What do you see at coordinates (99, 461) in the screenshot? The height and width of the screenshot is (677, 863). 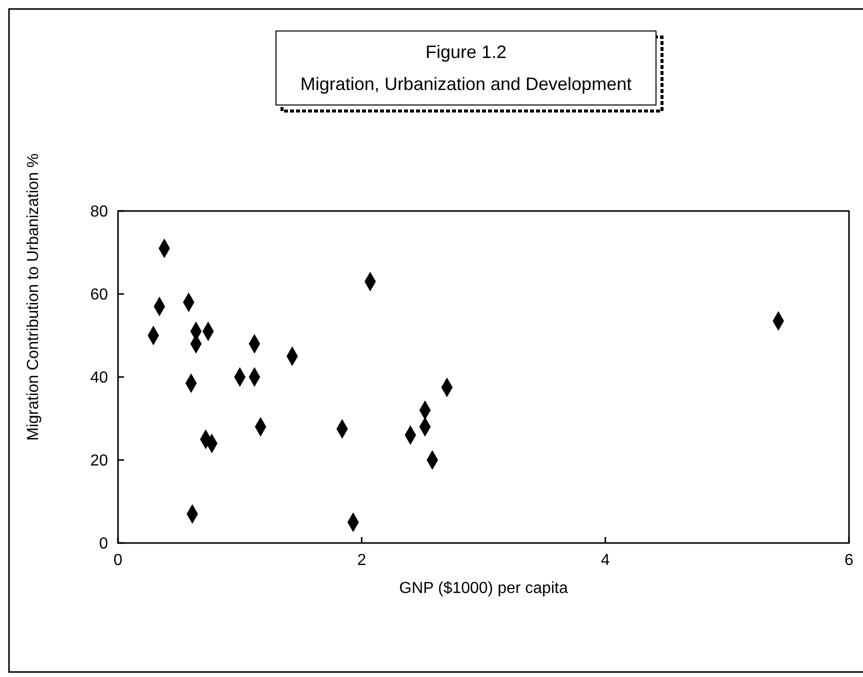 I see `y-tick-label: 20` at bounding box center [99, 461].